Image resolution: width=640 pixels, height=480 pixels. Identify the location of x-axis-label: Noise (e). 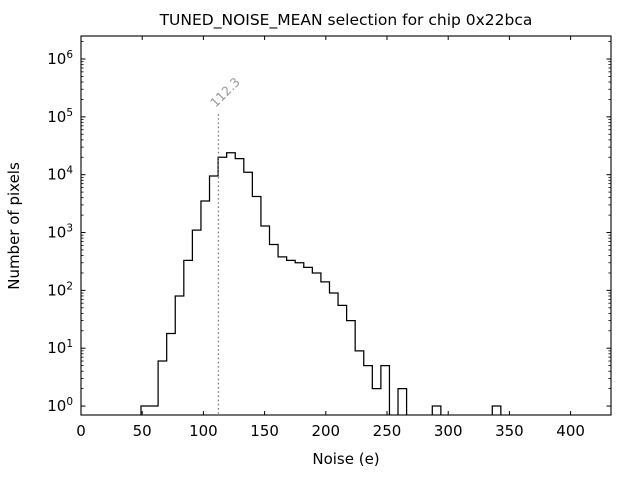
(345, 459).